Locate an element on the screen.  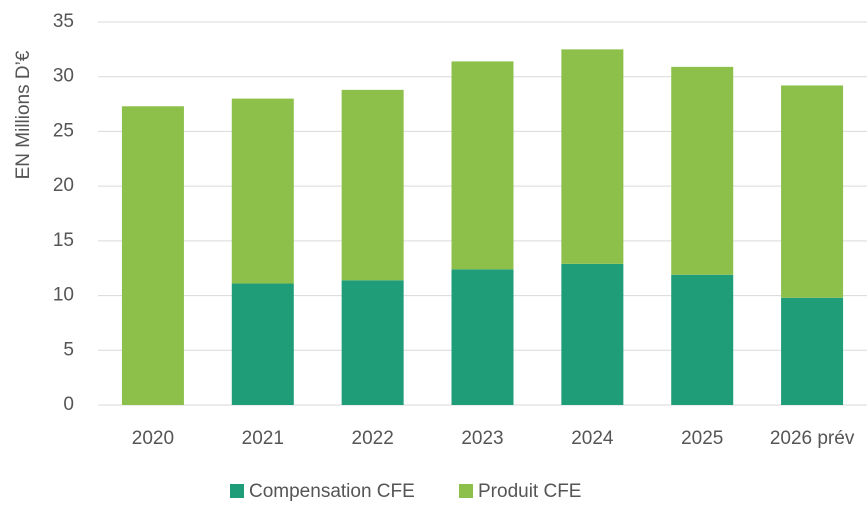
y-tick-label: 30 is located at coordinates (63, 76).